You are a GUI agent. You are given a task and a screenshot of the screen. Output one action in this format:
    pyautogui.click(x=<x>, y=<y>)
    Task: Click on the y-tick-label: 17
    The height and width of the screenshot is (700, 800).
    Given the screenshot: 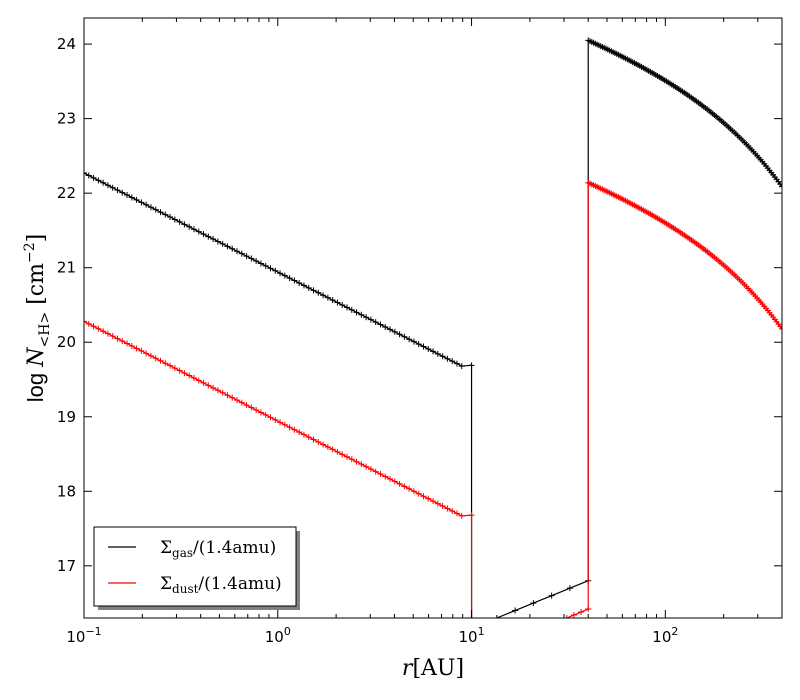 What is the action you would take?
    pyautogui.click(x=66, y=566)
    